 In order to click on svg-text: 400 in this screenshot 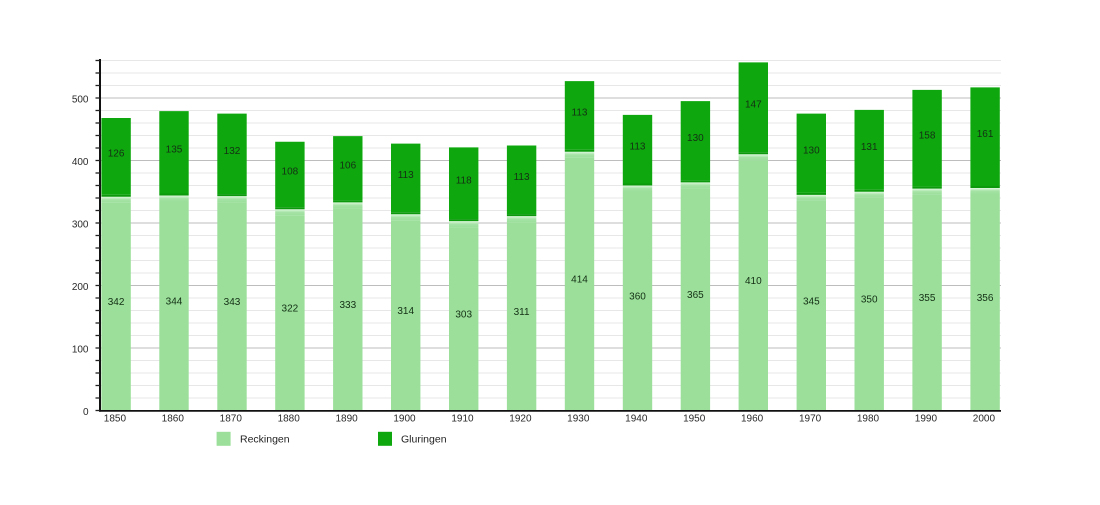, I will do `click(80, 162)`.